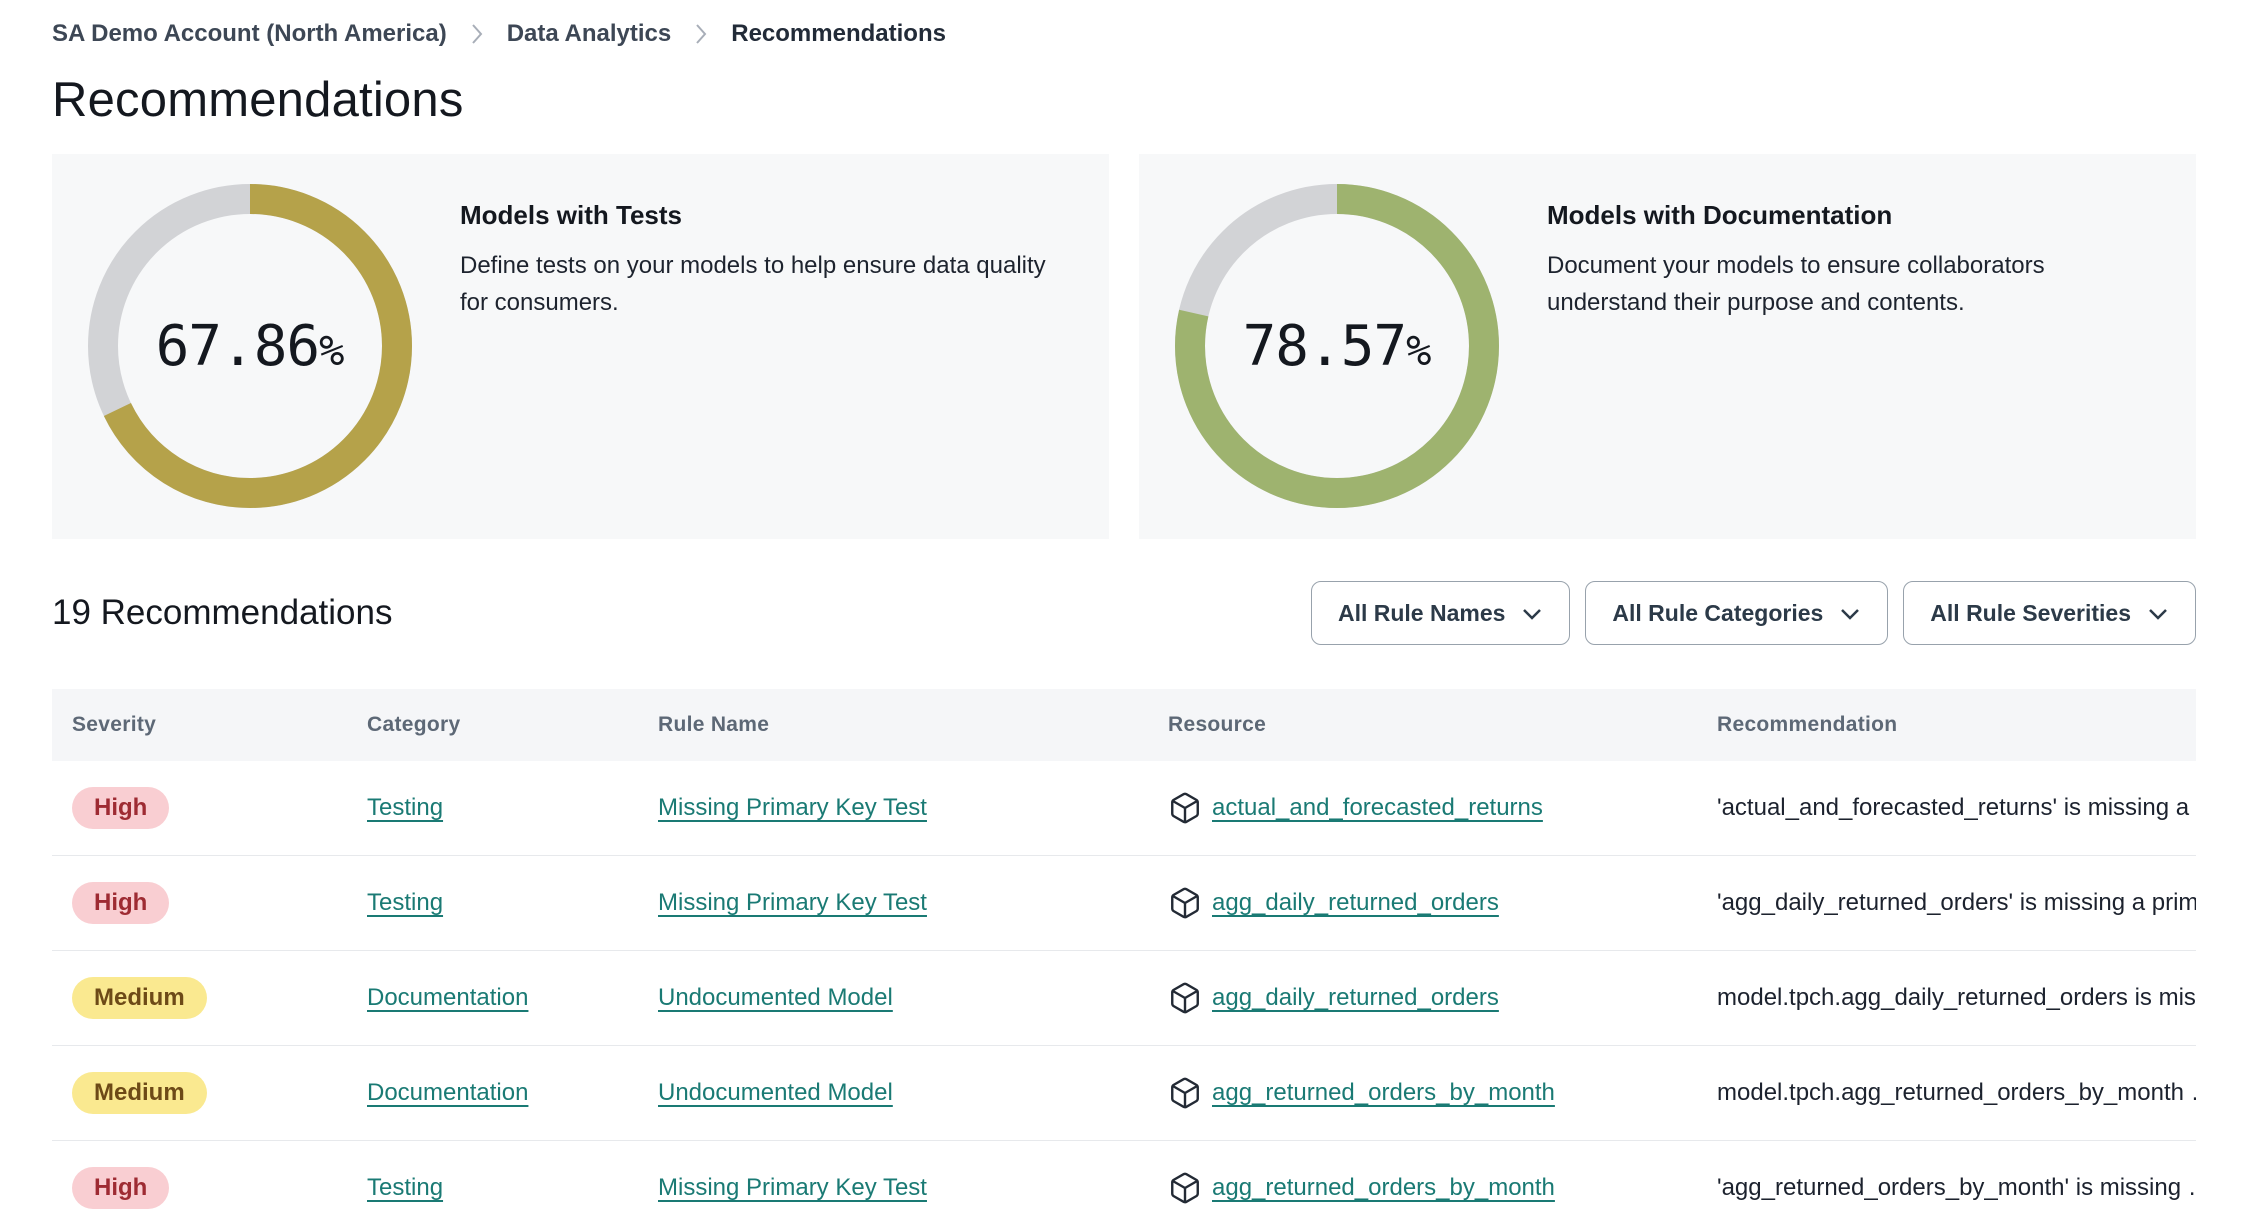 The height and width of the screenshot is (1220, 2248). What do you see at coordinates (2049, 613) in the screenshot?
I see `rule-severities-filter-dropdown: All Rule Severities` at bounding box center [2049, 613].